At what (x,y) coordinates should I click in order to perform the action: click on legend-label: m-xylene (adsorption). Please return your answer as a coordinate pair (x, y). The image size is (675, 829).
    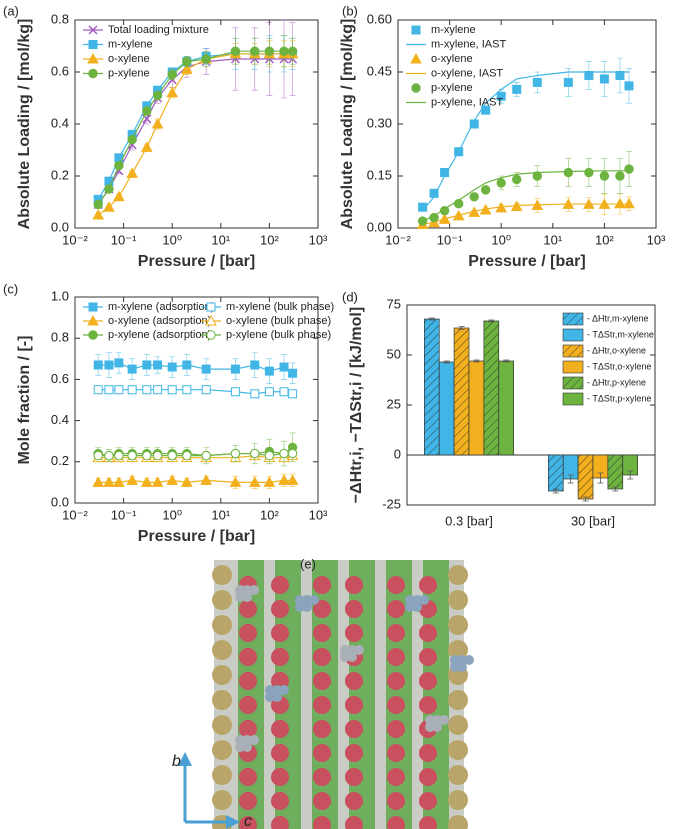
    Looking at the image, I should click on (161, 307).